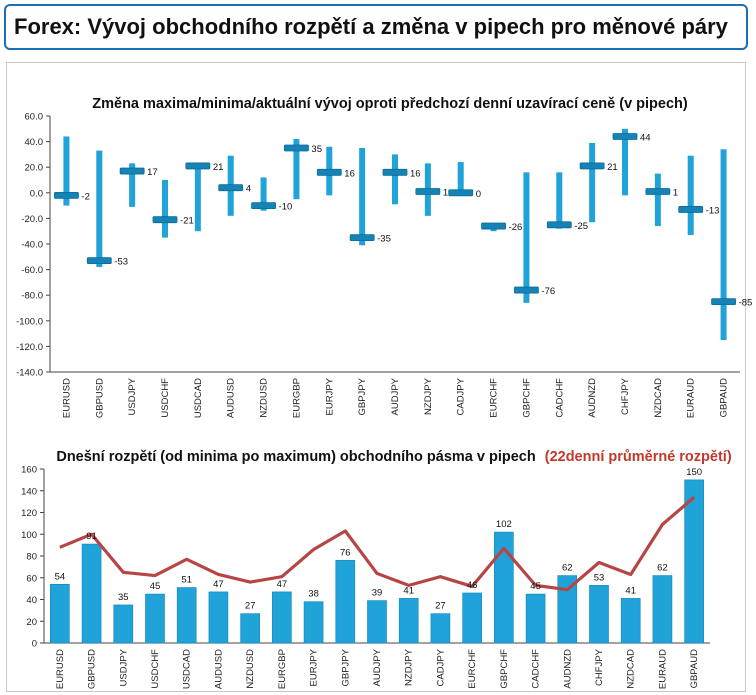 The height and width of the screenshot is (695, 756). I want to click on x-tick-label: NZDCAD, so click(658, 398).